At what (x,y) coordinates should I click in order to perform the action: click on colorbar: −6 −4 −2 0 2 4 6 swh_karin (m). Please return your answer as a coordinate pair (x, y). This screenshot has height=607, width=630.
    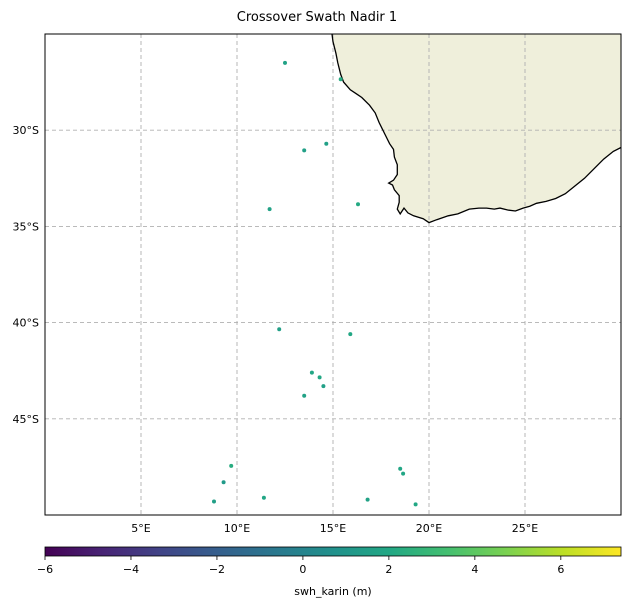
    Looking at the image, I should click on (329, 572).